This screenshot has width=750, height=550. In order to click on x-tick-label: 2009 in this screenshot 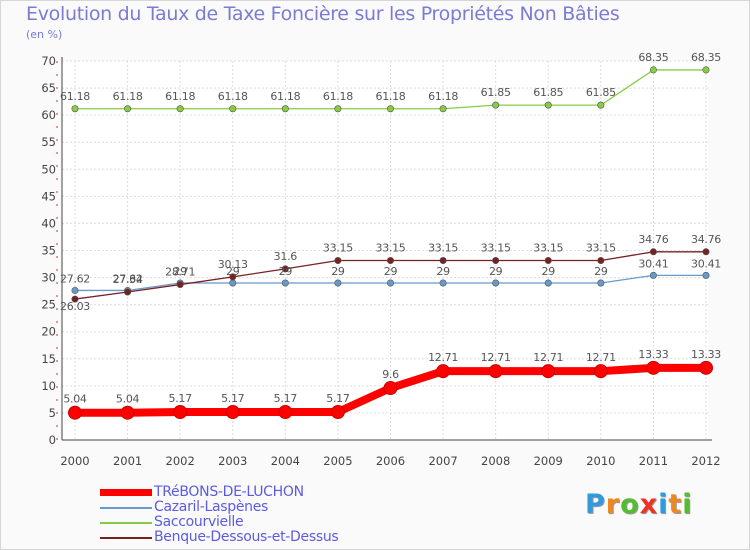, I will do `click(548, 461)`.